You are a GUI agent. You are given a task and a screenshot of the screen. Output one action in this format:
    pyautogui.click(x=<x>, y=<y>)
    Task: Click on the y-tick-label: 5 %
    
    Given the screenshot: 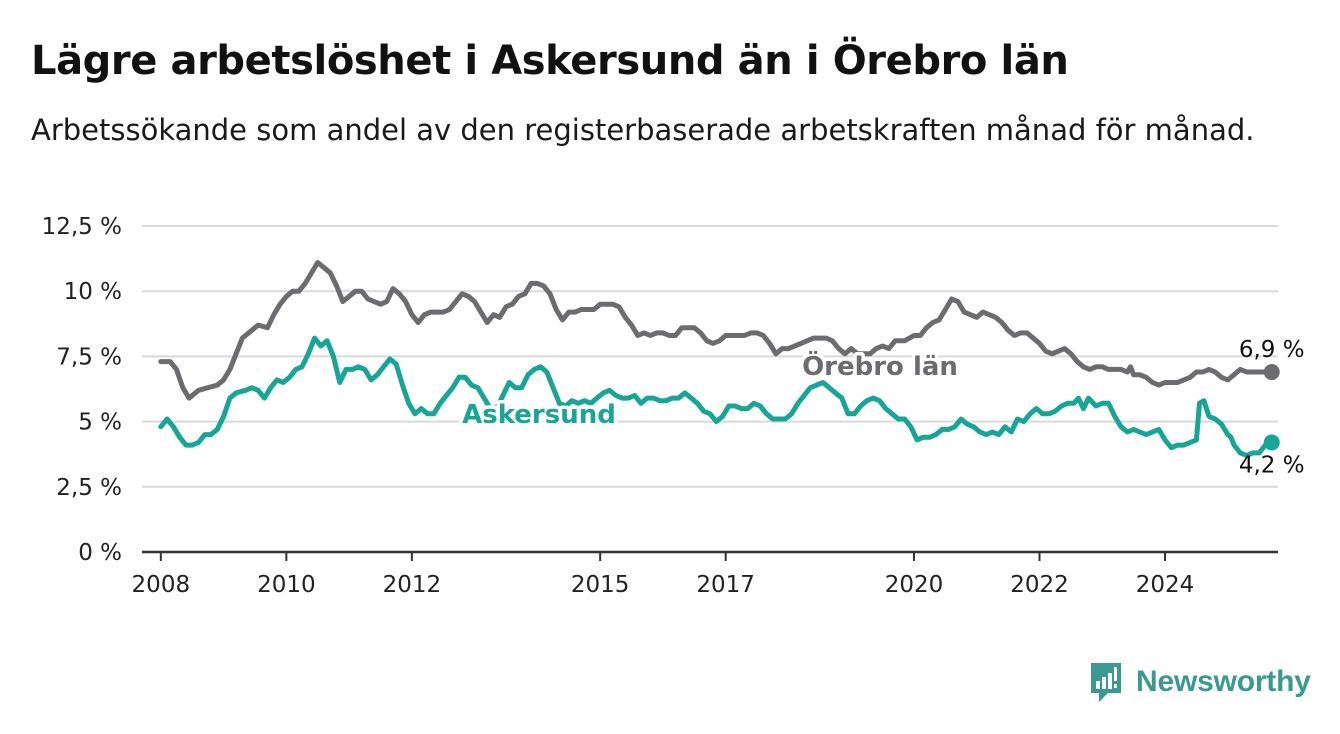 What is the action you would take?
    pyautogui.click(x=100, y=423)
    